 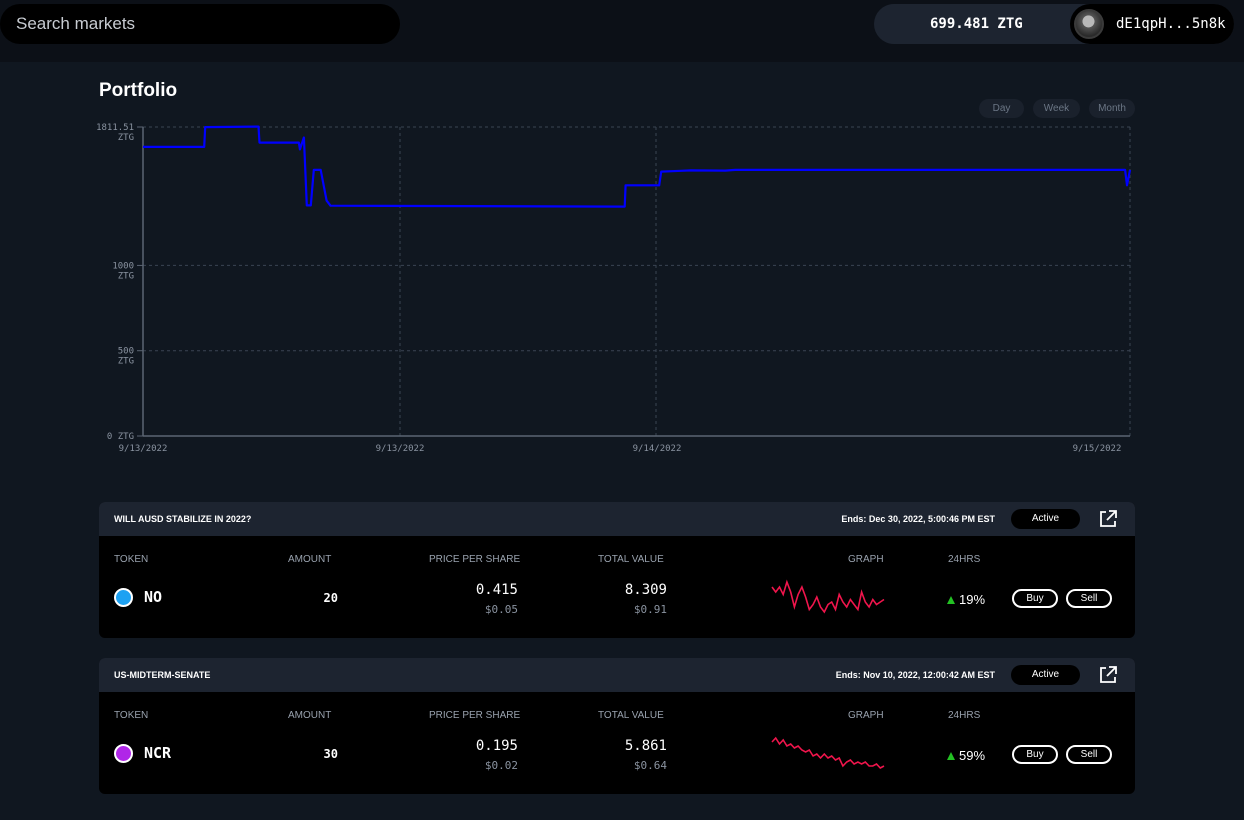 I want to click on change-24h: 59%, so click(x=966, y=755).